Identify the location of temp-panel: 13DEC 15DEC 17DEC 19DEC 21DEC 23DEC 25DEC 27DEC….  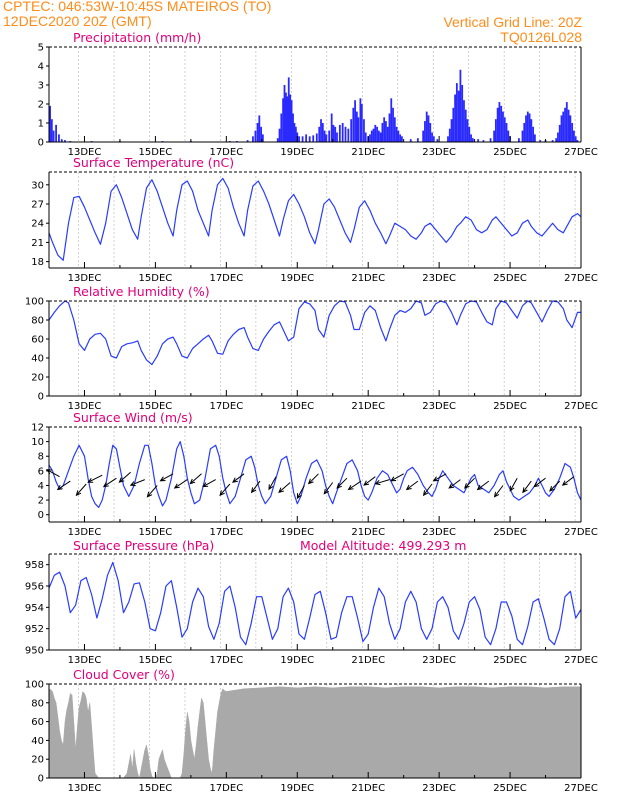
(314, 219).